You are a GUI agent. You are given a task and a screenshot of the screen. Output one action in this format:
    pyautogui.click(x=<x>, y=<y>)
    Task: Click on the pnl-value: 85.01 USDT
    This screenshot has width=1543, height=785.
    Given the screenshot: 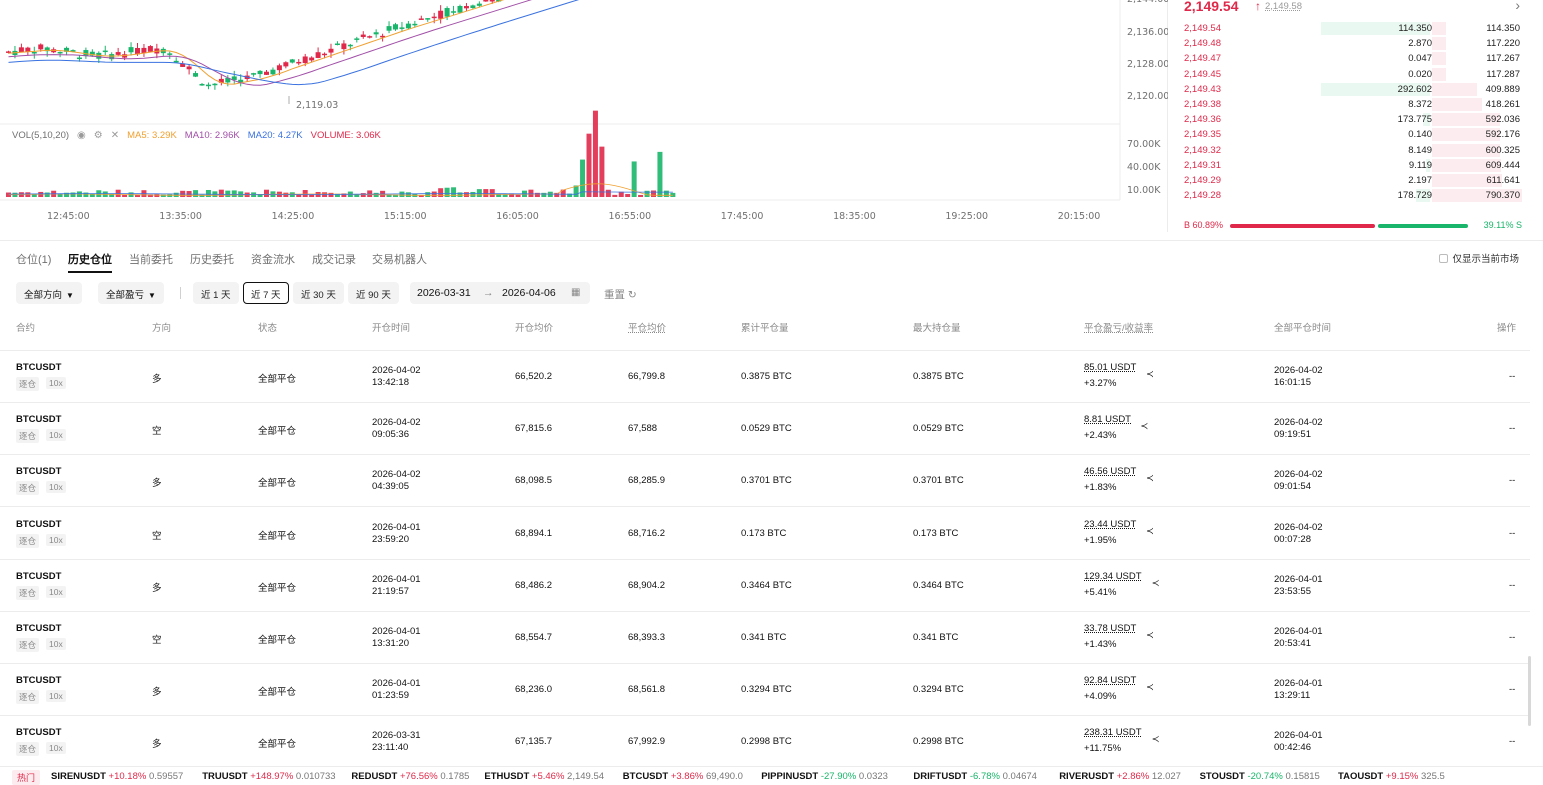 What is the action you would take?
    pyautogui.click(x=1110, y=367)
    